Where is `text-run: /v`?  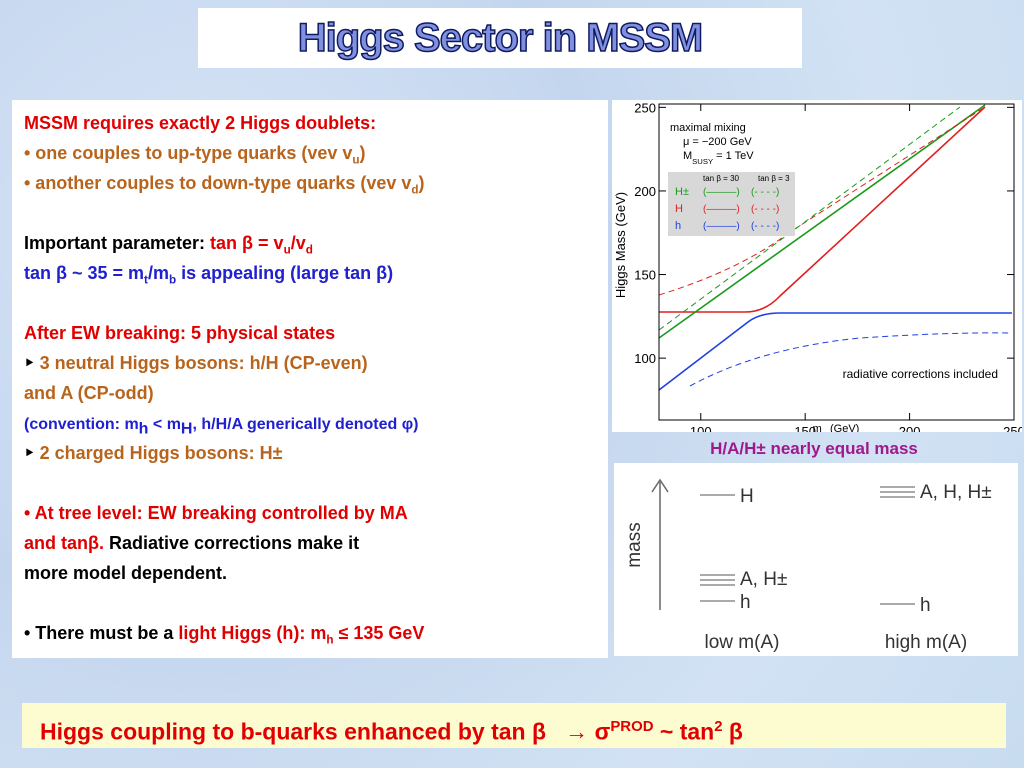 text-run: /v is located at coordinates (298, 243).